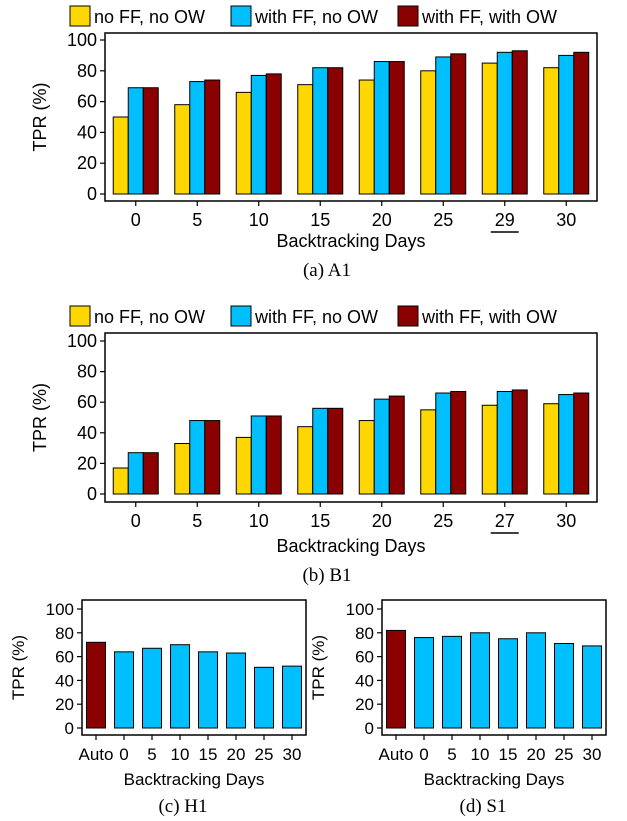  What do you see at coordinates (327, 270) in the screenshot?
I see `caption-a: (a) A1` at bounding box center [327, 270].